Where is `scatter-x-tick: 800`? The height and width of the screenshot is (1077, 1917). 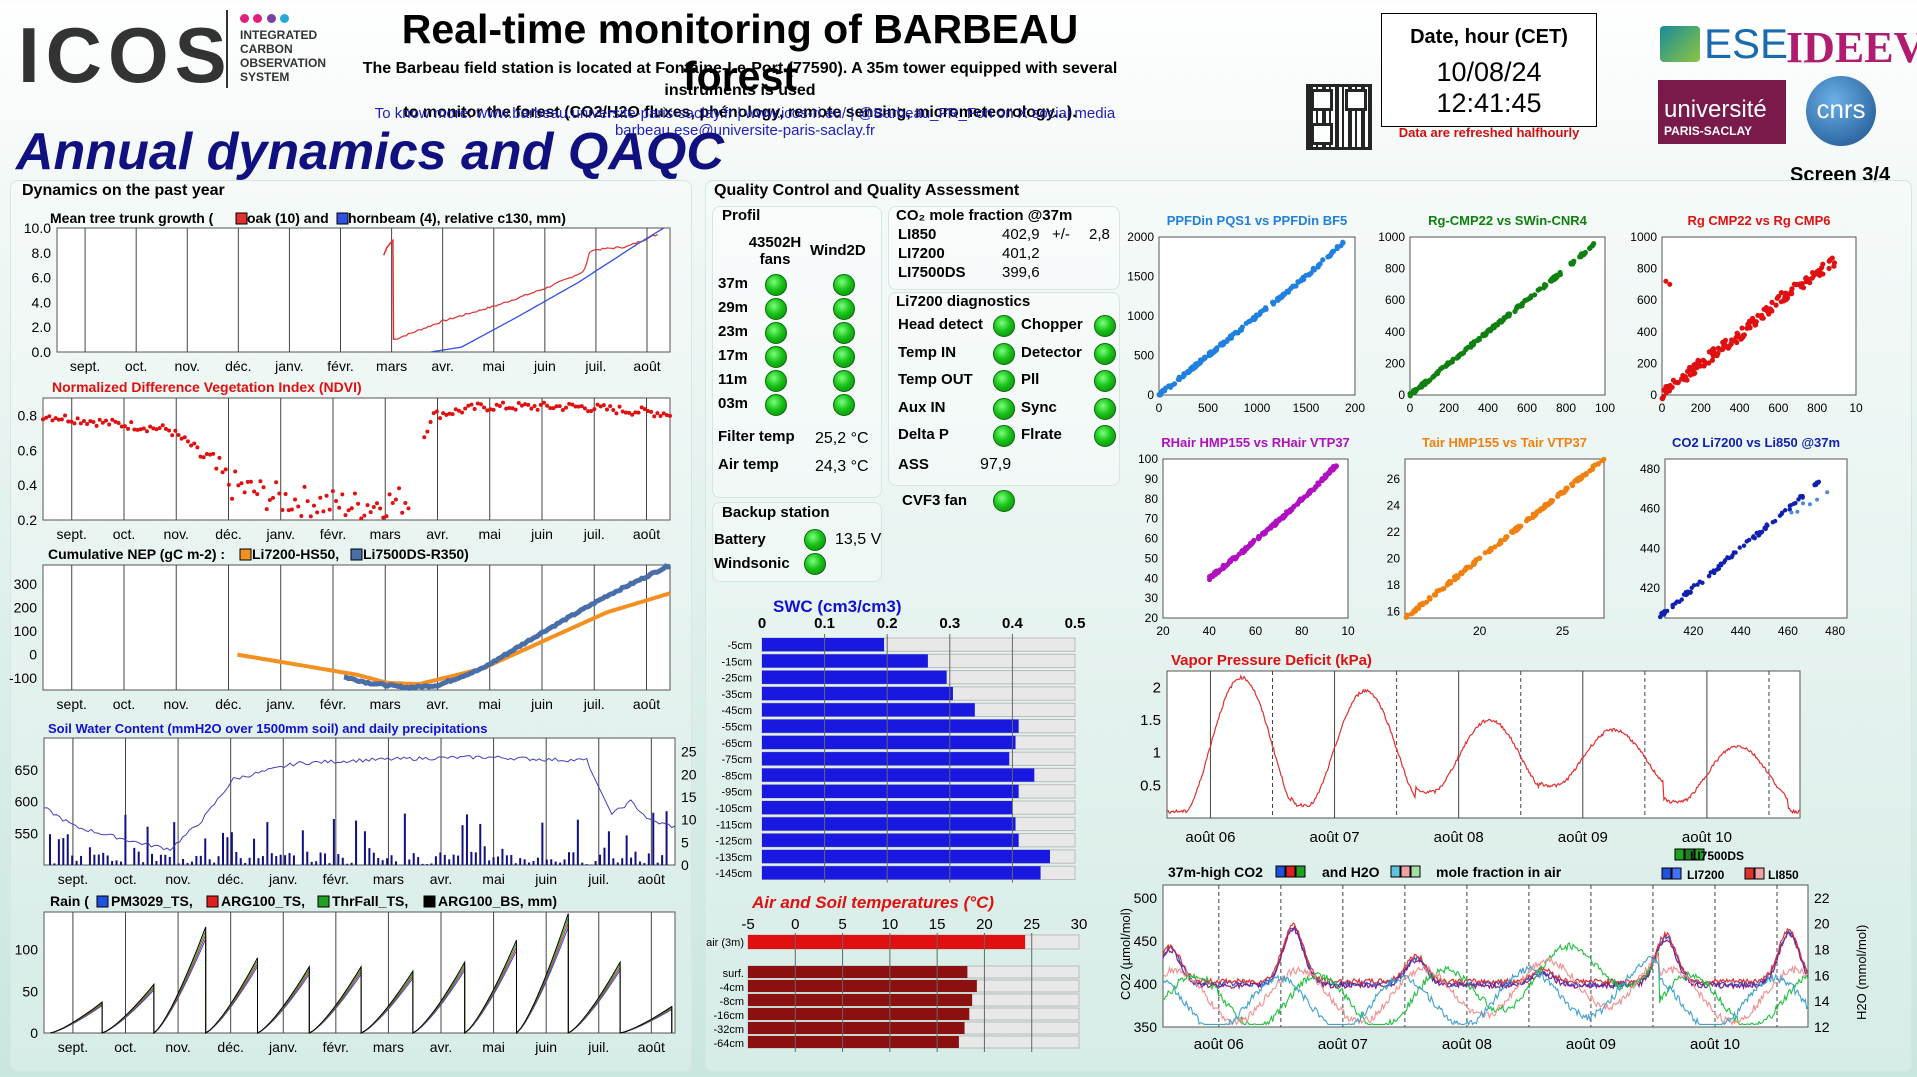 scatter-x-tick: 800 is located at coordinates (1817, 408).